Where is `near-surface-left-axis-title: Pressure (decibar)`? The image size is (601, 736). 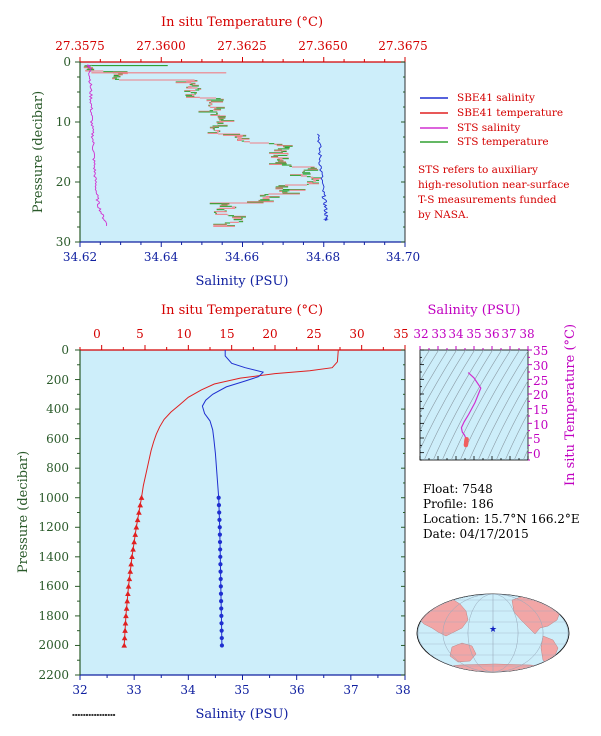
near-surface-left-axis-title: Pressure (decibar) is located at coordinates (38, 152).